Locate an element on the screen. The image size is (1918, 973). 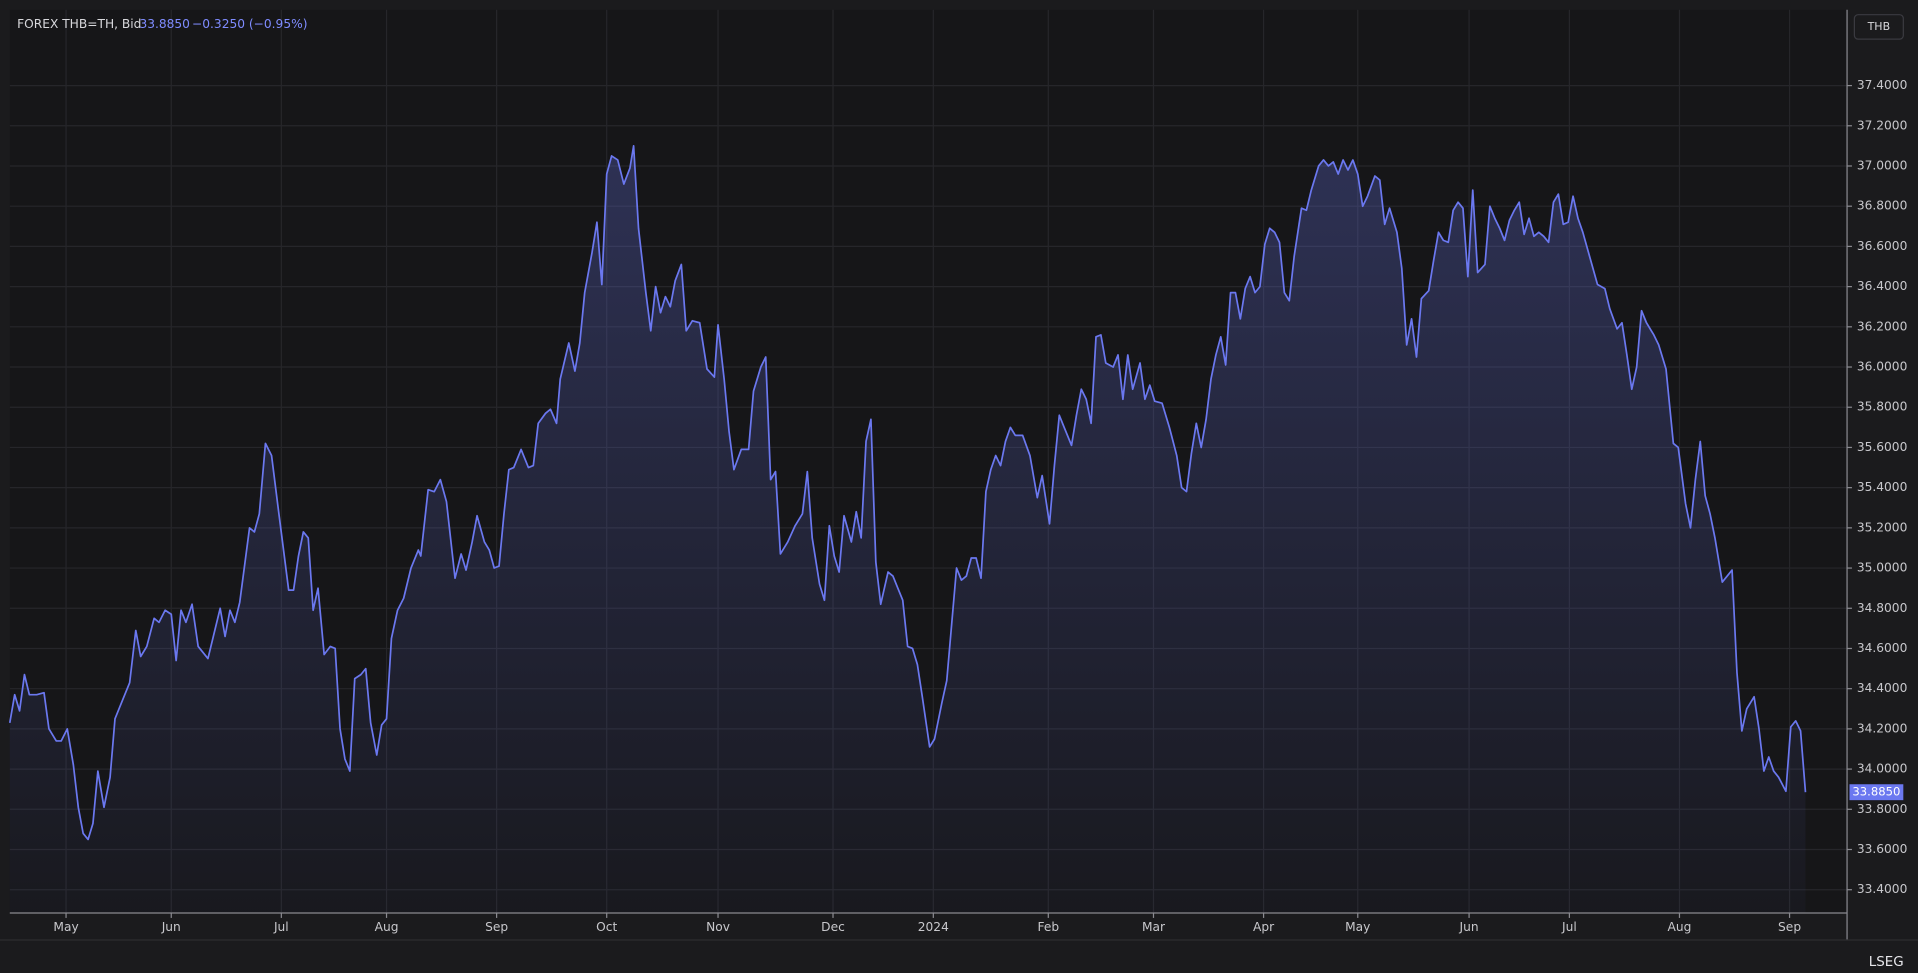
x-tick-label: Apr is located at coordinates (1264, 927).